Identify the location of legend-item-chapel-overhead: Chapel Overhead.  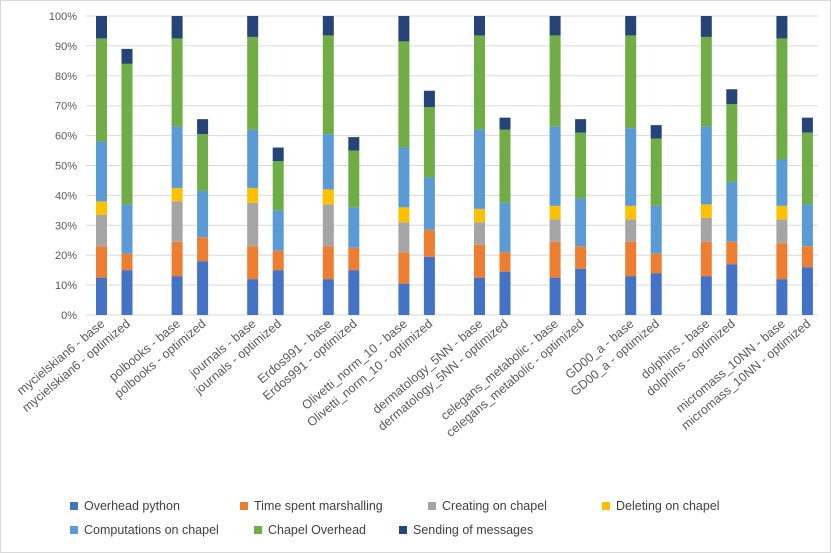
(326, 530).